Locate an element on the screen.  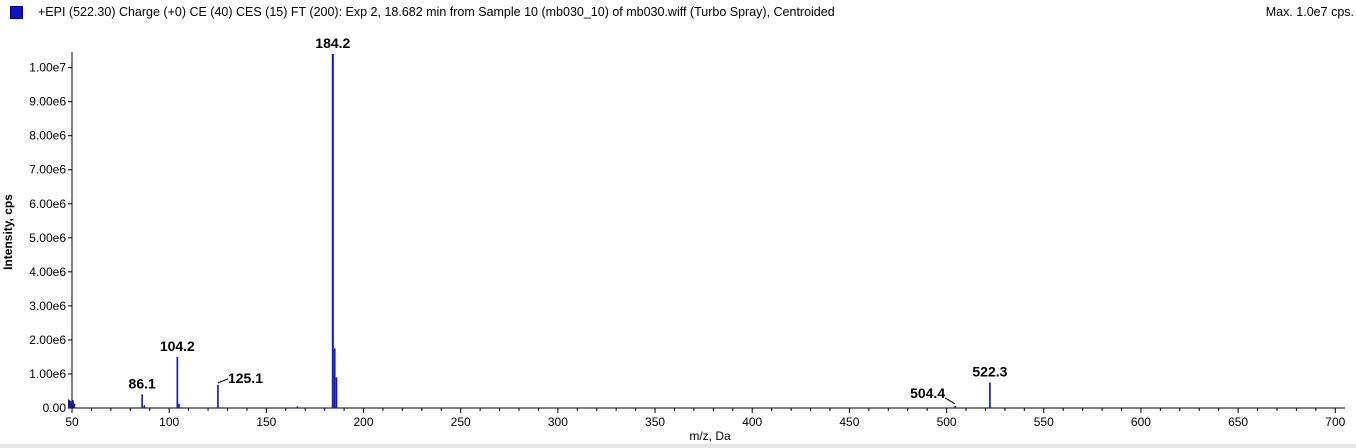
y-tick-label: 8.00e6 is located at coordinates (47, 136).